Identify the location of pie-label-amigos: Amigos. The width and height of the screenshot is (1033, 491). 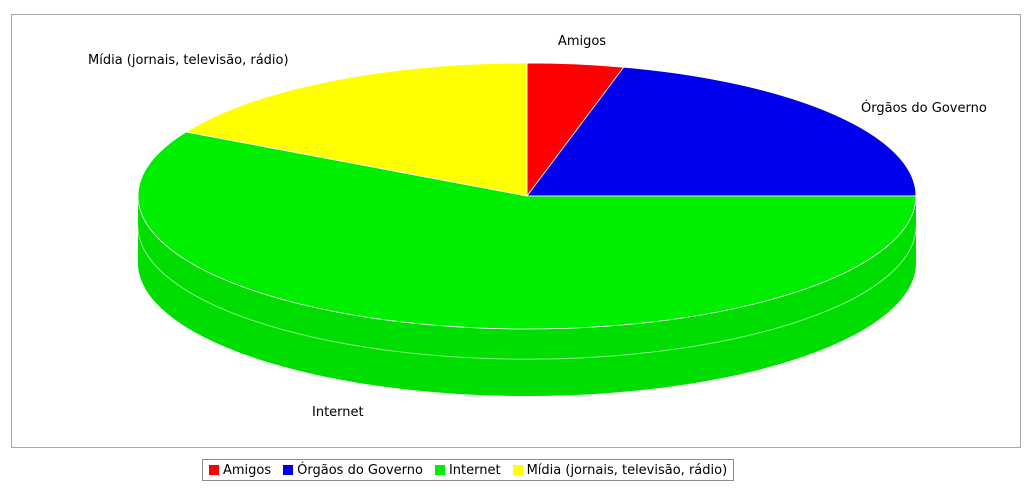
(582, 41).